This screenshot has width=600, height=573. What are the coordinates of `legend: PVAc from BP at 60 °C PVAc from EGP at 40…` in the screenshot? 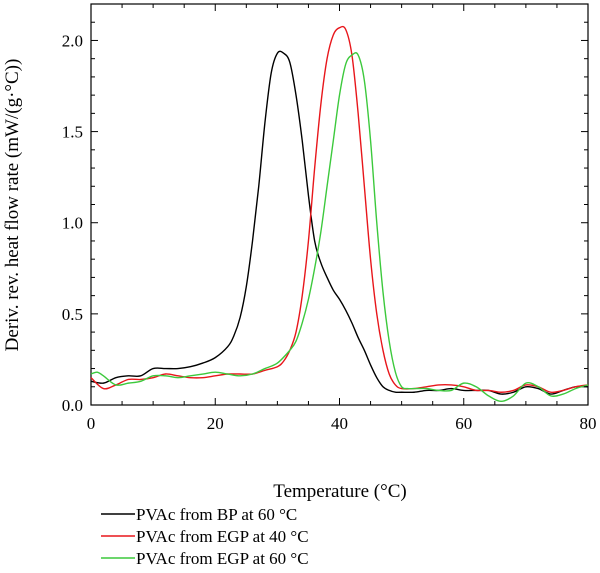 It's located at (205, 536).